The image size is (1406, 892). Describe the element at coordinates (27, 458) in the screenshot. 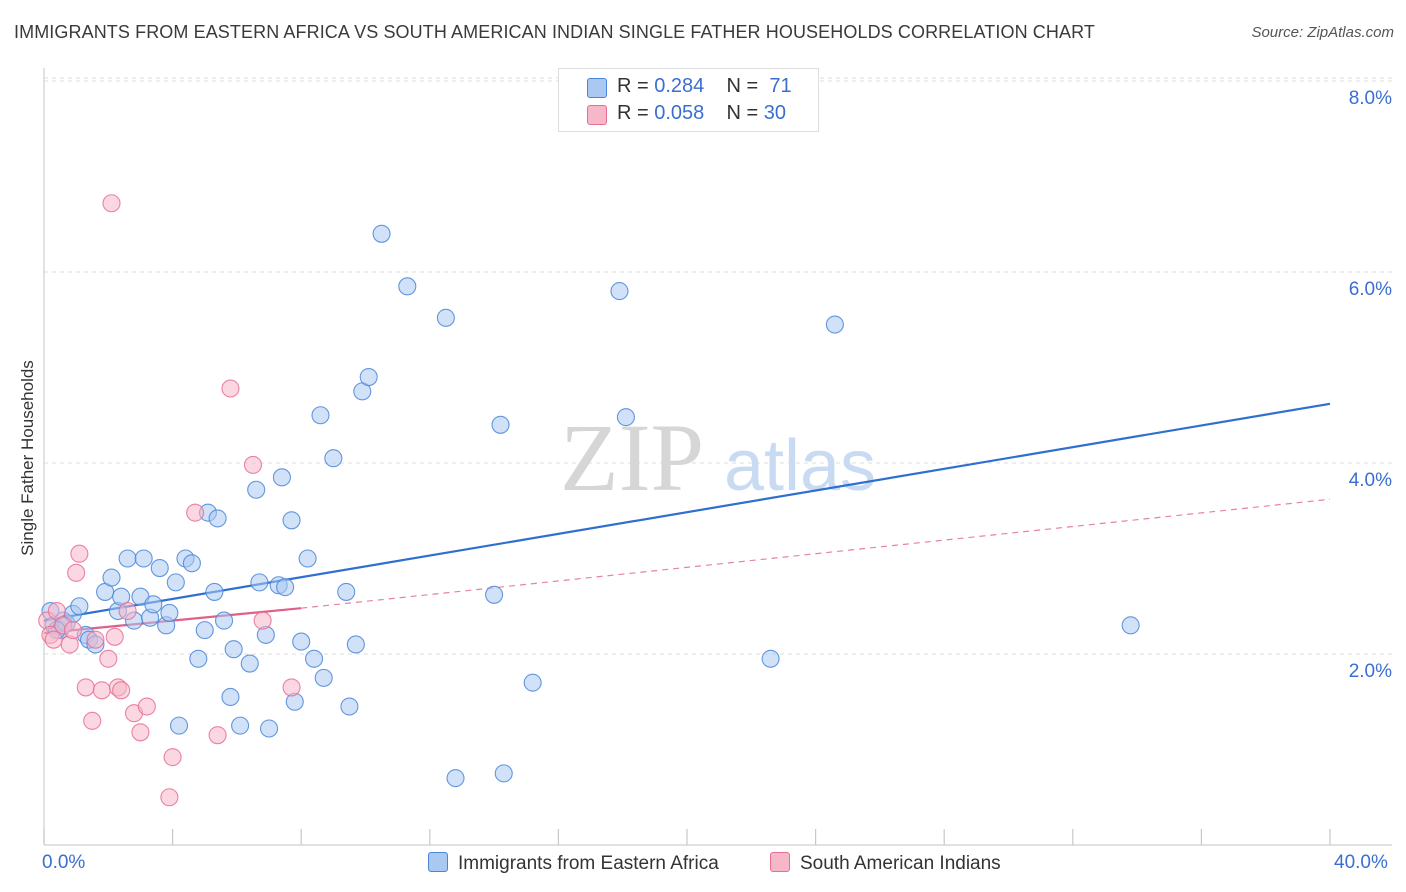

I see `y-axis-label: Single Father Households` at that location.